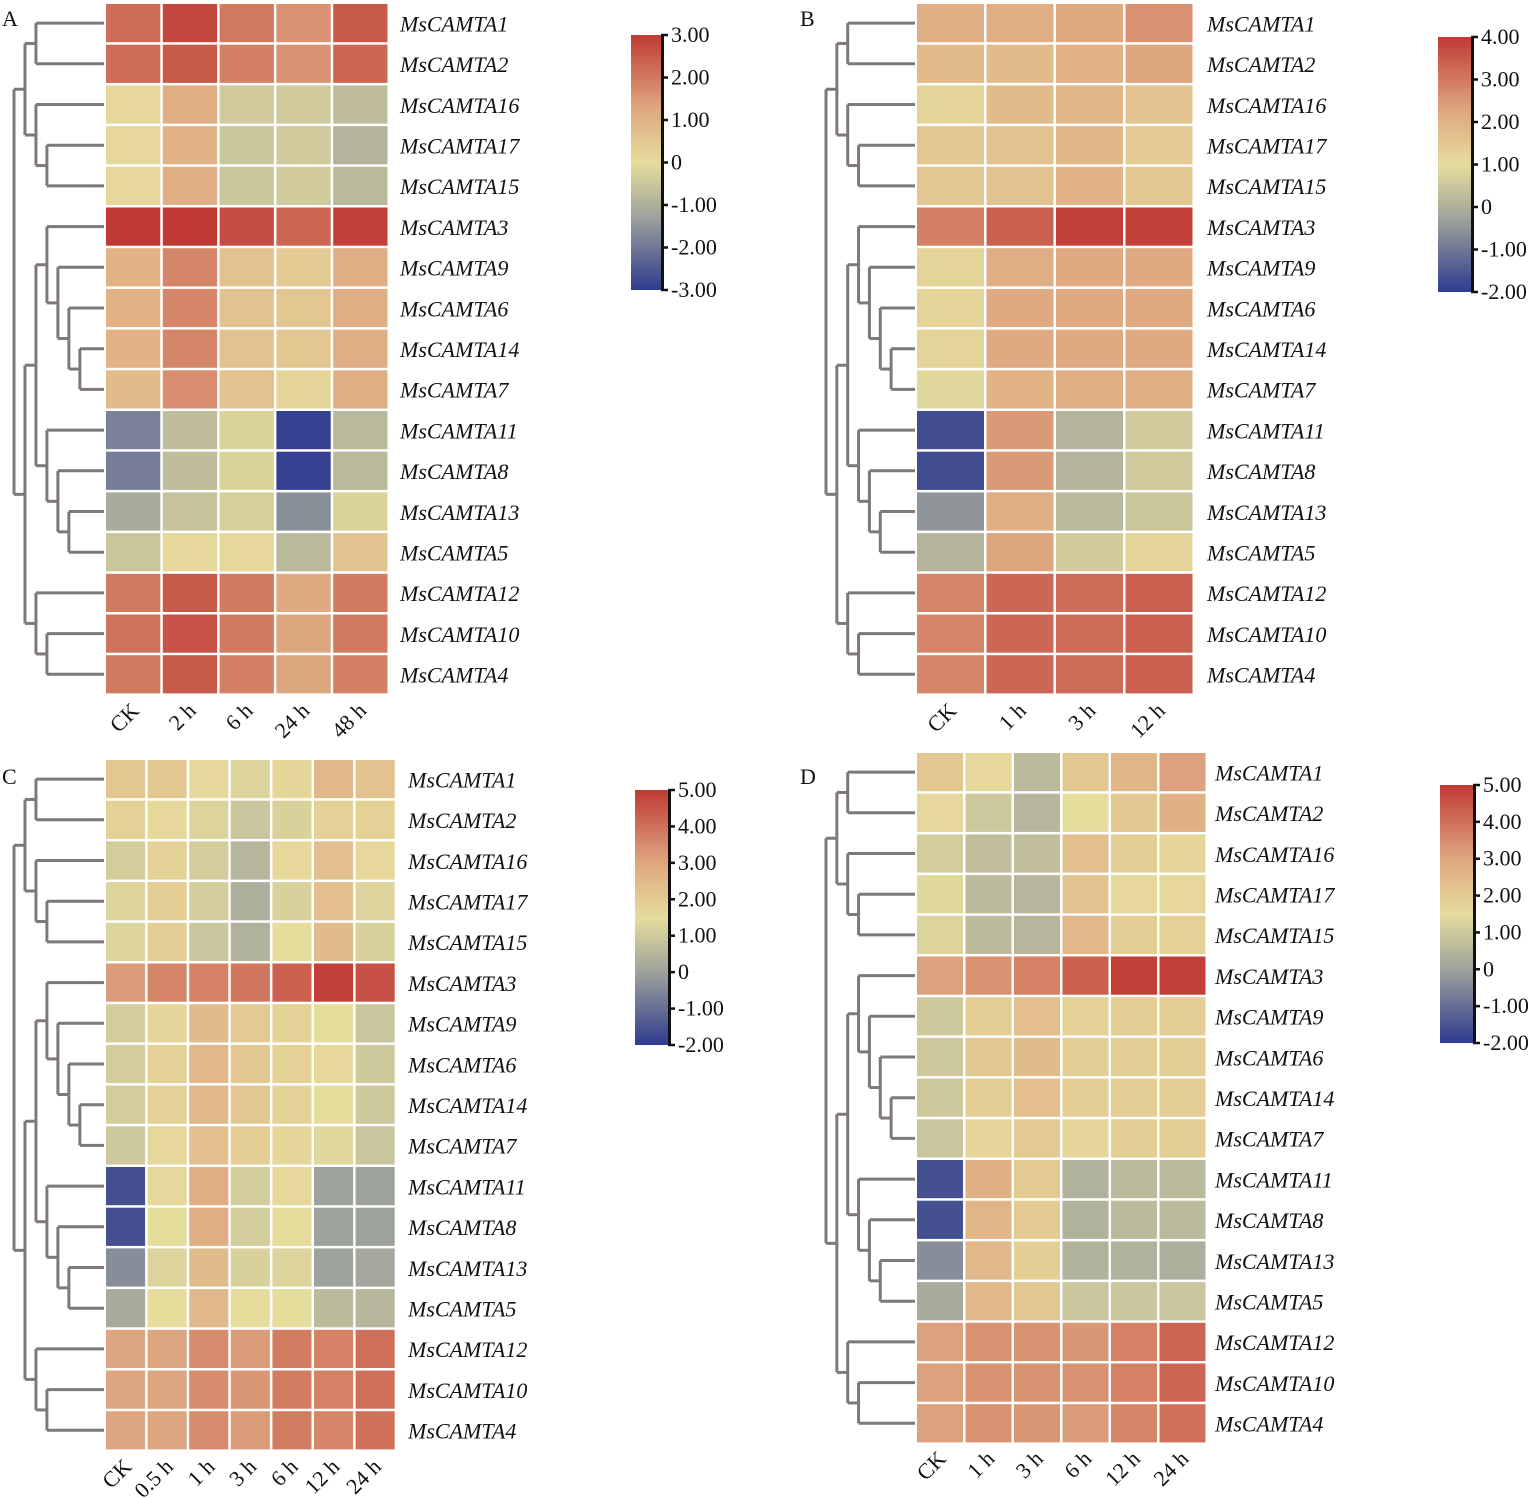 The height and width of the screenshot is (1498, 1532). Describe the element at coordinates (1268, 1017) in the screenshot. I see `row-label: MsCAMTA9` at that location.